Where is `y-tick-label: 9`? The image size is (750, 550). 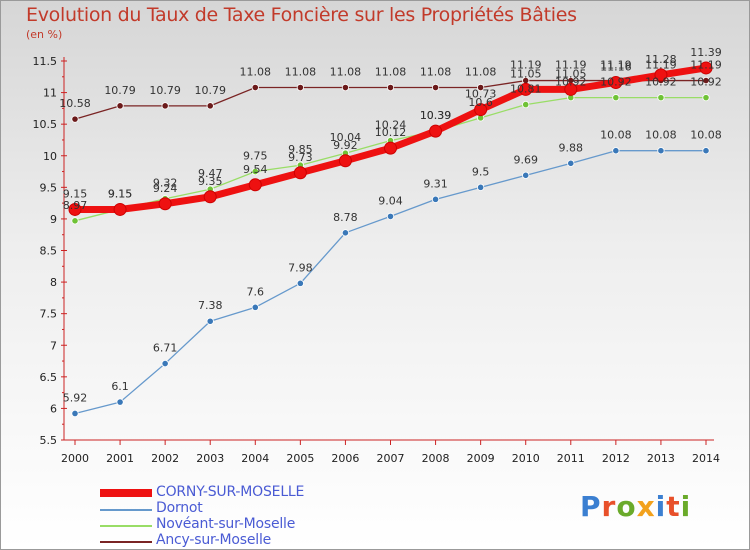
y-tick-label: 9 is located at coordinates (53, 219).